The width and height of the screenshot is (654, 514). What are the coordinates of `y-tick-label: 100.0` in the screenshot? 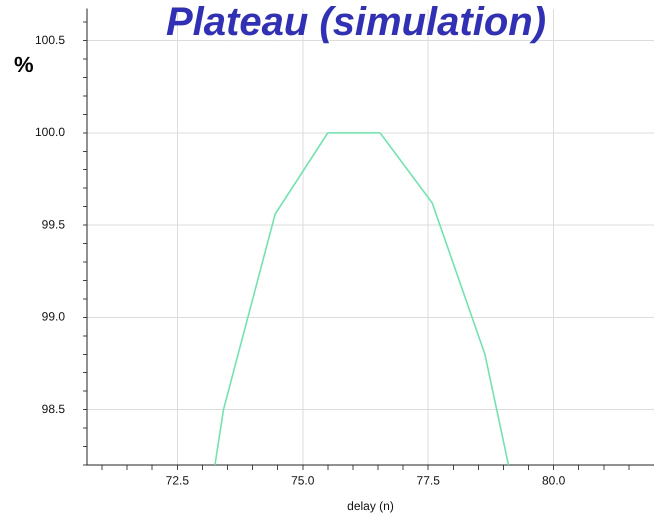 It's located at (50, 132).